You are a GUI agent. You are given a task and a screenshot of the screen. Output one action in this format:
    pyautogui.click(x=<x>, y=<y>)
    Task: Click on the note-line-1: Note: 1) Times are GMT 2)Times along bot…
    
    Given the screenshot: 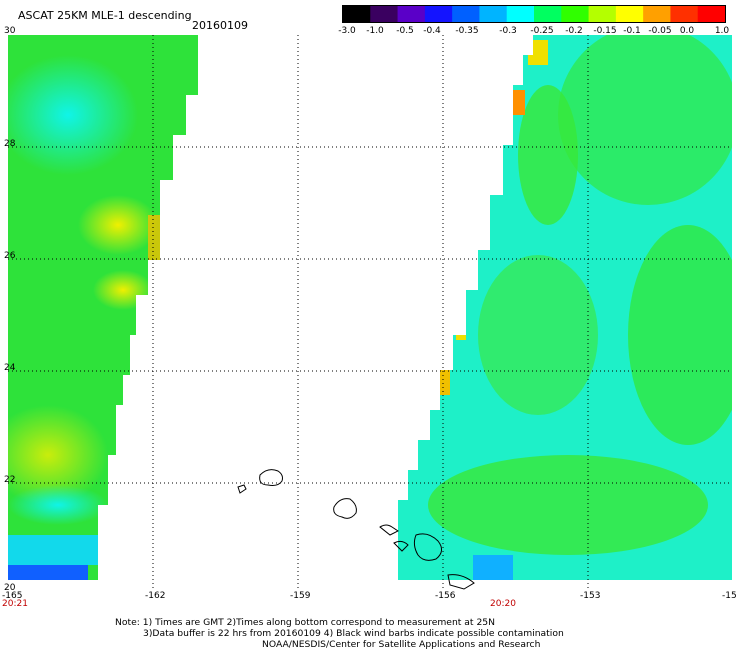 What is the action you would take?
    pyautogui.click(x=305, y=622)
    